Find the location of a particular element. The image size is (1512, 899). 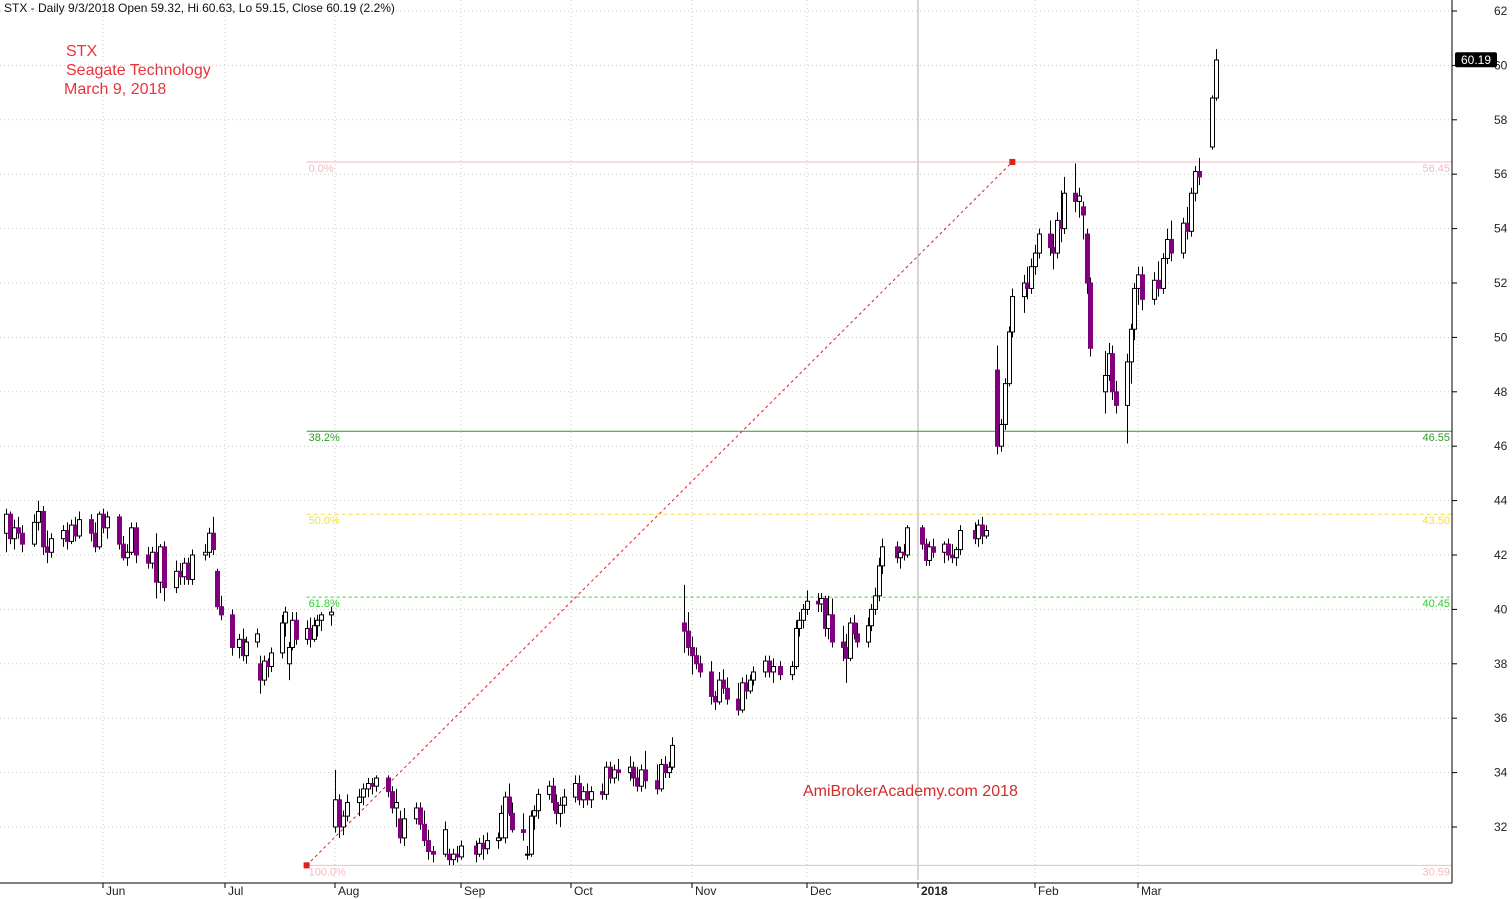

fib-value-label: 56.45 is located at coordinates (1436, 169).